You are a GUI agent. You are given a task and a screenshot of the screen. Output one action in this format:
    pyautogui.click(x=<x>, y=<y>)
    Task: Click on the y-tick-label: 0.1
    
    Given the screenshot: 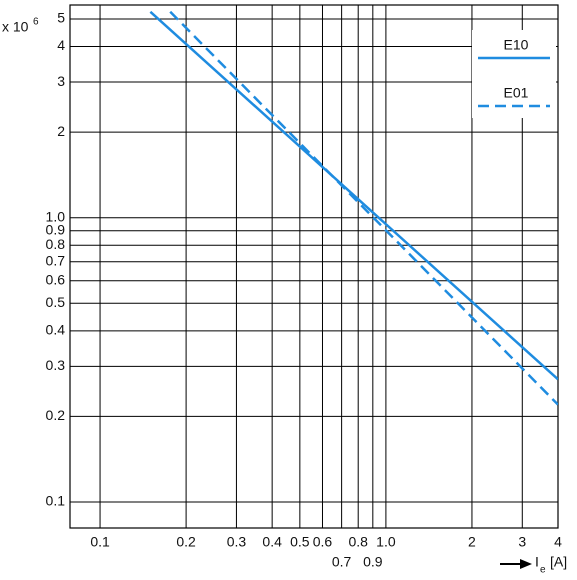 What is the action you would take?
    pyautogui.click(x=56, y=501)
    